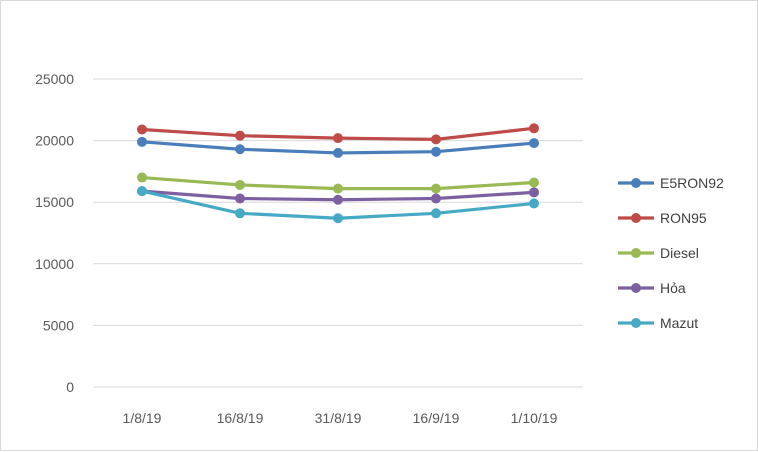 The image size is (758, 452). Describe the element at coordinates (679, 323) in the screenshot. I see `legend-label: Mazut` at that location.